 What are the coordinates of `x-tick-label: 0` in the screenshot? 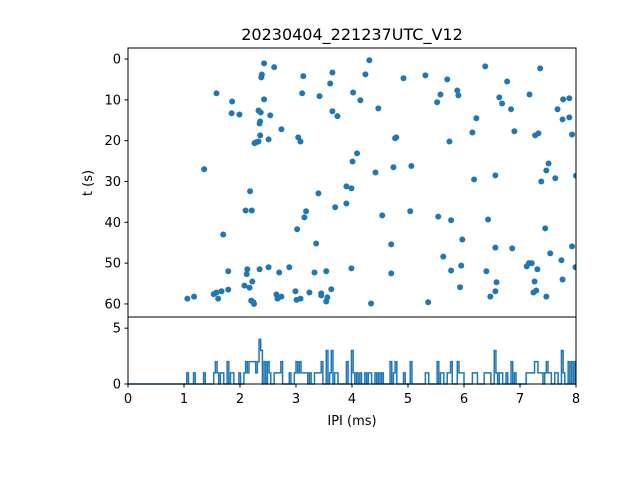 It's located at (128, 399).